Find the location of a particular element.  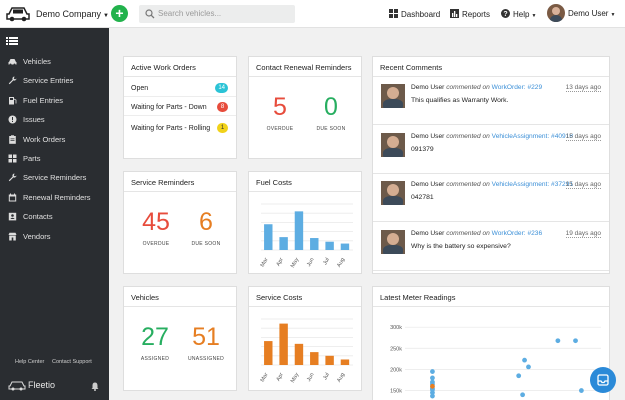

row-label: Waiting for Parts - Down is located at coordinates (169, 107).